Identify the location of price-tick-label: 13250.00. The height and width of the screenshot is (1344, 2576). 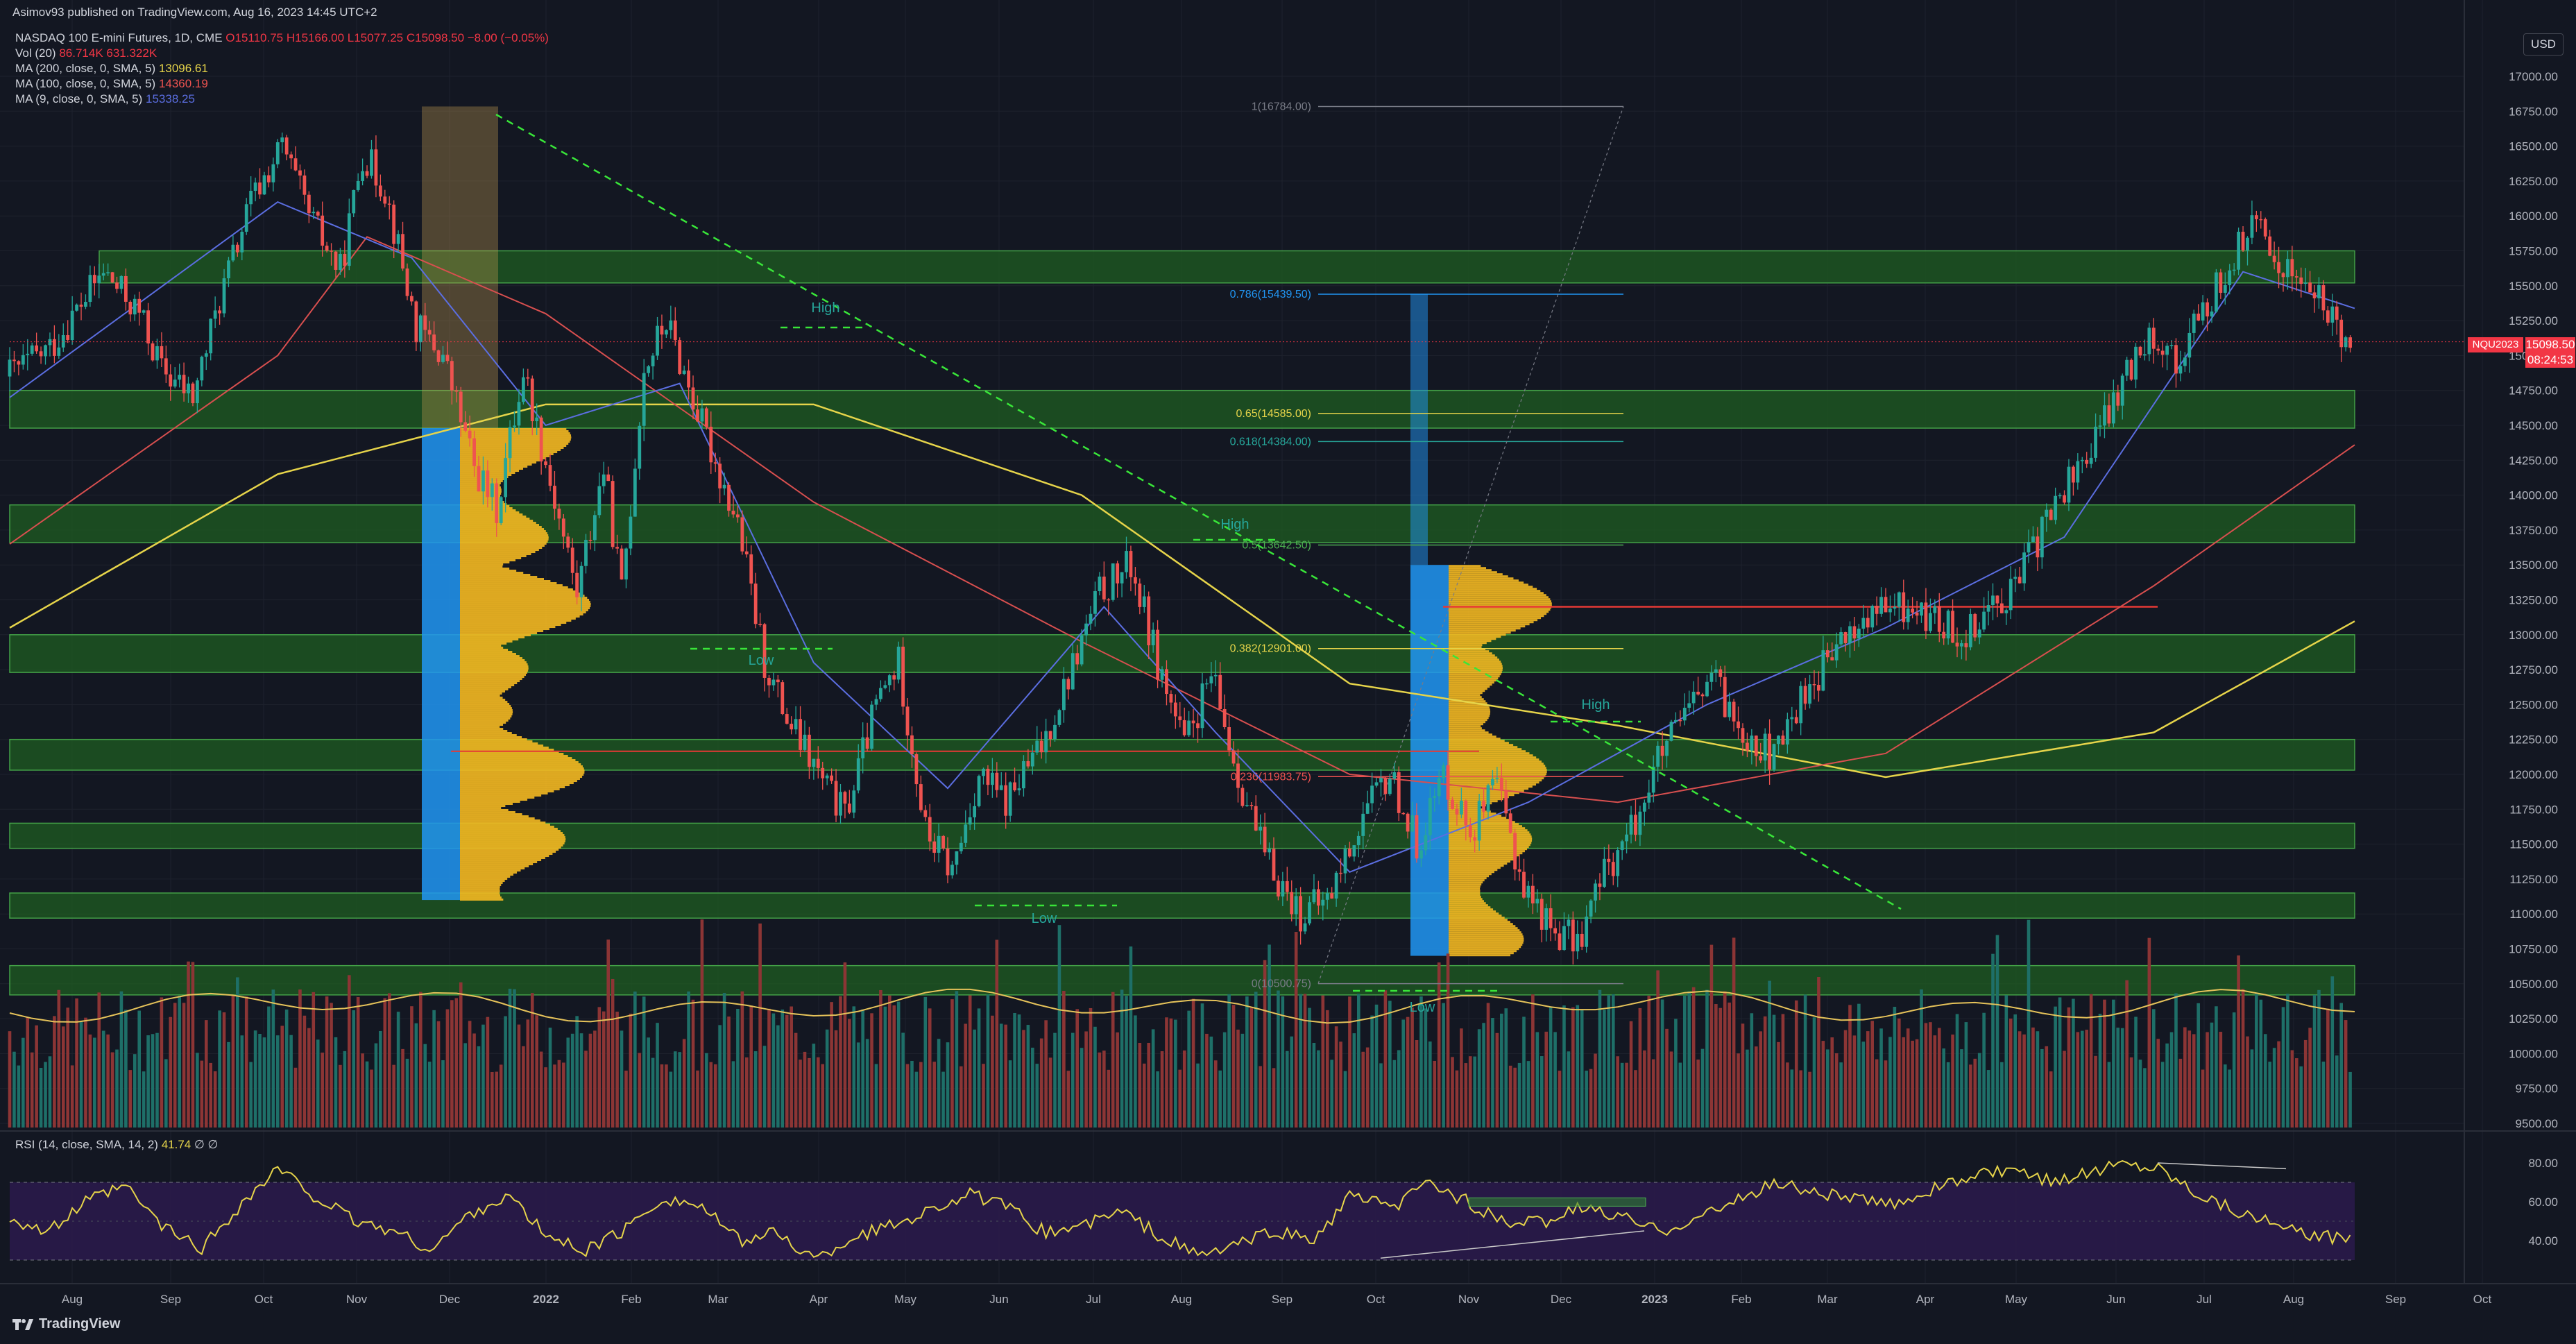
(2533, 600).